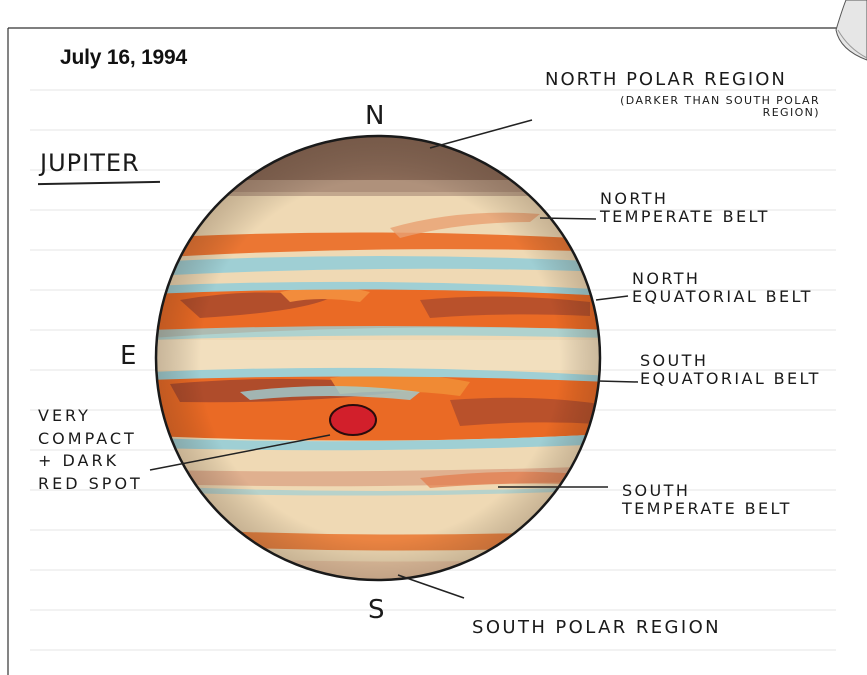 This screenshot has height=675, width=867. What do you see at coordinates (851, 30) in the screenshot?
I see `page-curl` at bounding box center [851, 30].